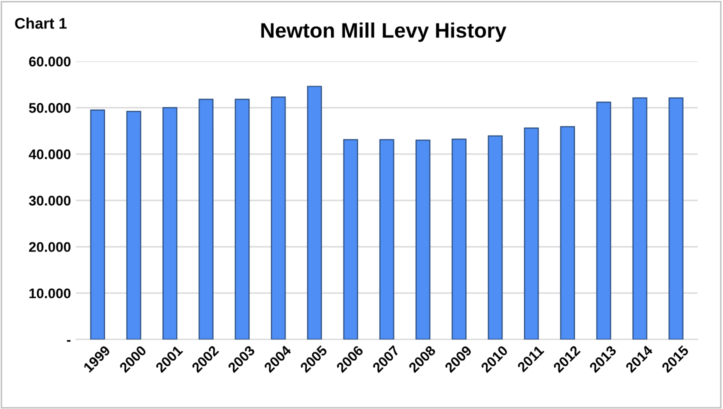 This screenshot has height=409, width=723. Describe the element at coordinates (383, 32) in the screenshot. I see `chart-title: Newton Mill Levy History` at that location.